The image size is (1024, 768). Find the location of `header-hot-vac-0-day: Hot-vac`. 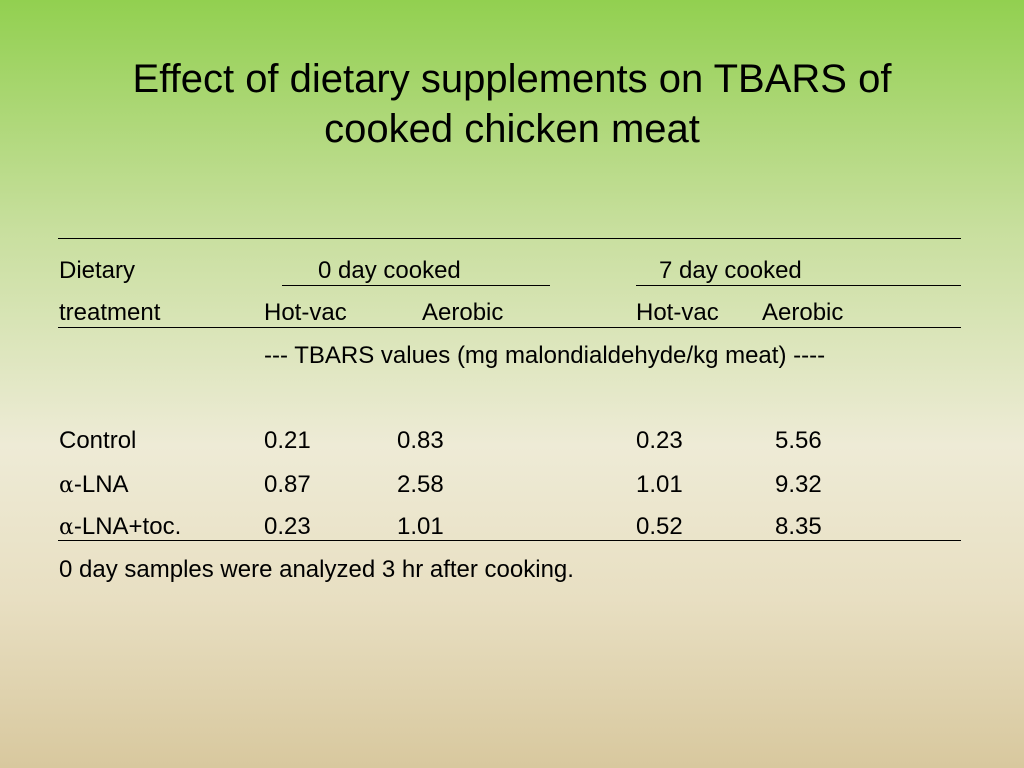

header-hot-vac-0-day: Hot-vac is located at coordinates (305, 312).